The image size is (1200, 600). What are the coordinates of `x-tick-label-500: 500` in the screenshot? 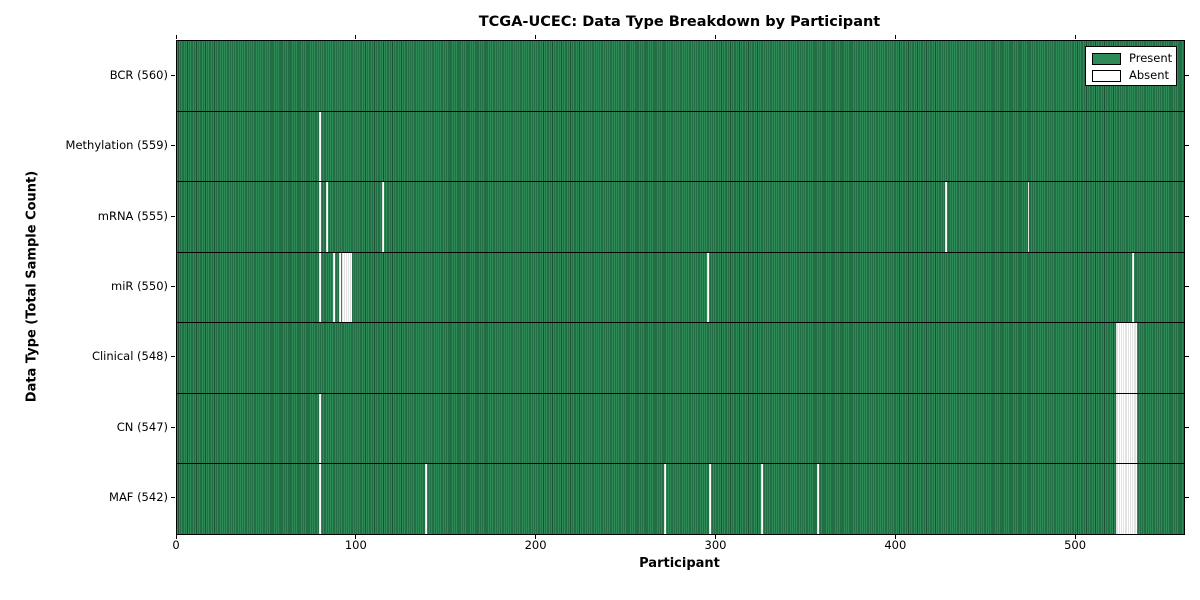 It's located at (1075, 545).